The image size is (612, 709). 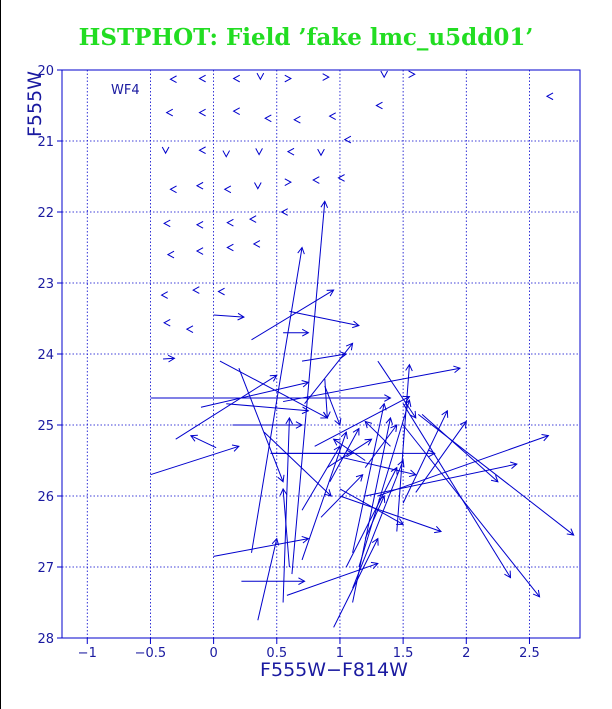 I want to click on y-tick-label: 24, so click(x=45, y=355).